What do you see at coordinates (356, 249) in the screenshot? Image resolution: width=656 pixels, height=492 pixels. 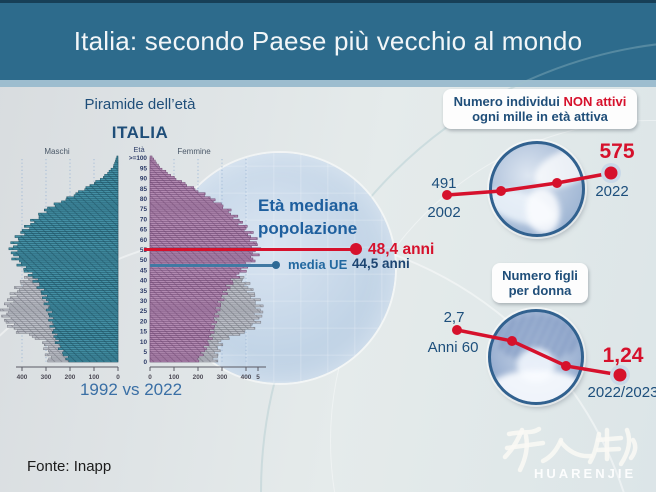 I see `italy-median-dot` at bounding box center [356, 249].